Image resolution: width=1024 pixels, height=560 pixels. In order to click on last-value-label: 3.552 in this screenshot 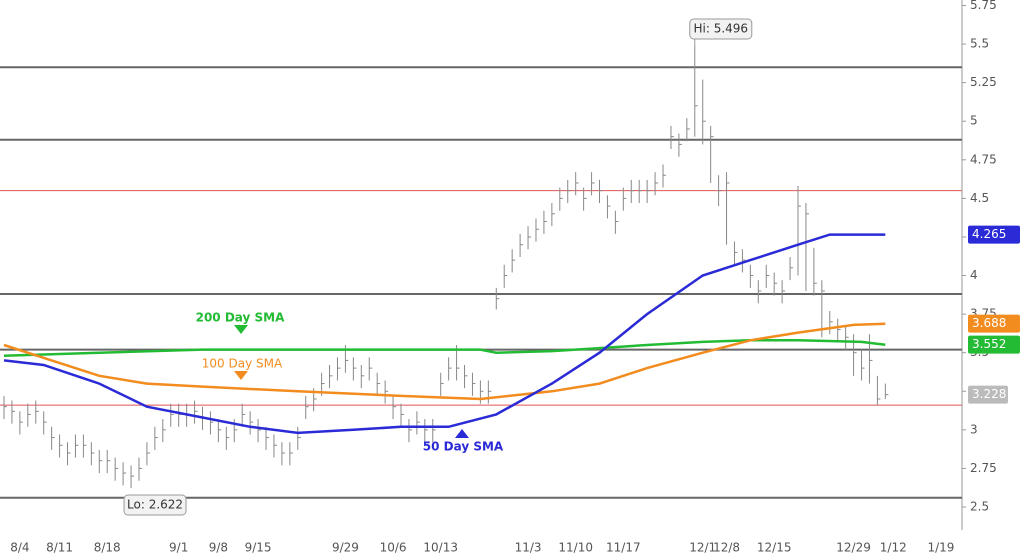, I will do `click(989, 344)`.